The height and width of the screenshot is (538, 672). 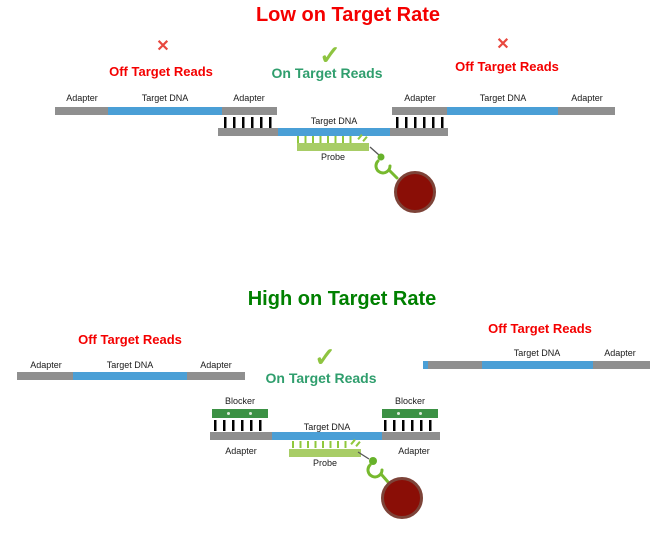 What do you see at coordinates (348, 15) in the screenshot?
I see `low-on-target-title: Low on Target Rate` at bounding box center [348, 15].